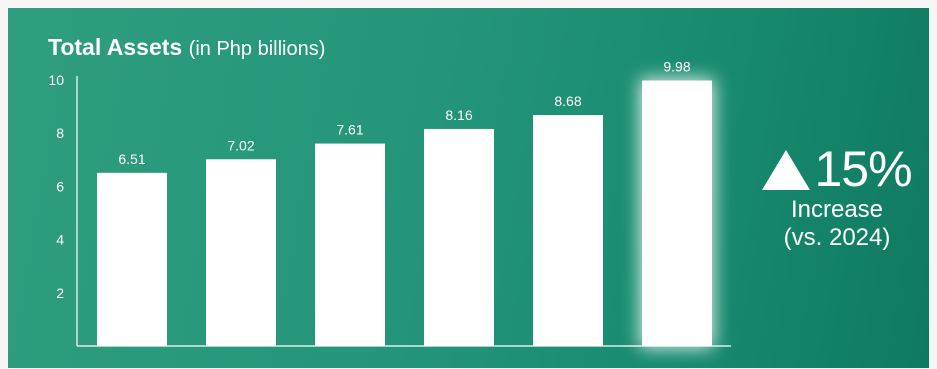 The image size is (937, 369). Describe the element at coordinates (349, 130) in the screenshot. I see `bar-value-label: 7.61` at that location.